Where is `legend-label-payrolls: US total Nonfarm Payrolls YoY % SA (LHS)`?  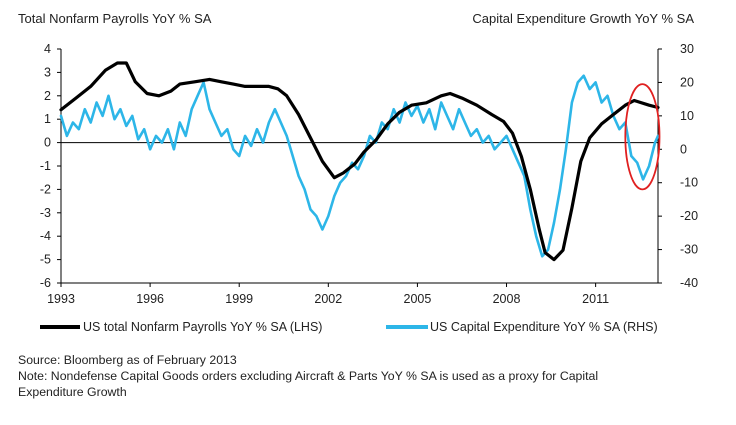
legend-label-payrolls: US total Nonfarm Payrolls YoY % SA (LHS) is located at coordinates (202, 327).